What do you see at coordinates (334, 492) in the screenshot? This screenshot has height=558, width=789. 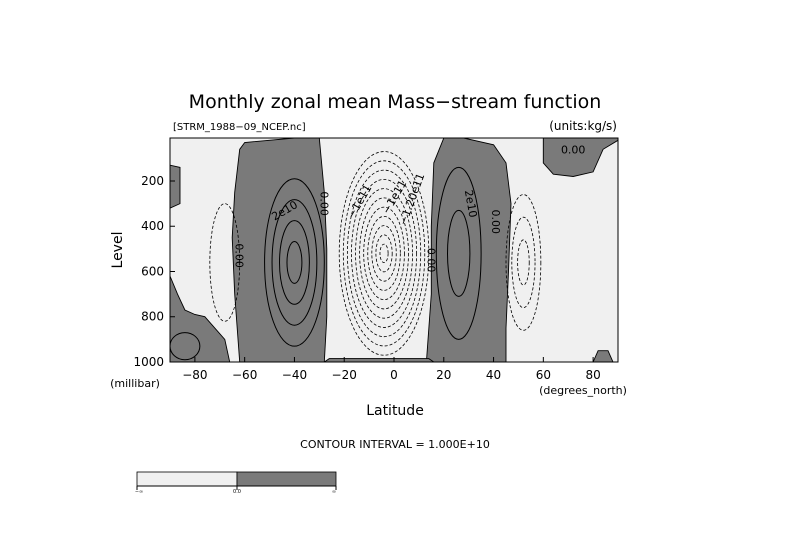 I see `colorbar-tick-max: ∞` at bounding box center [334, 492].